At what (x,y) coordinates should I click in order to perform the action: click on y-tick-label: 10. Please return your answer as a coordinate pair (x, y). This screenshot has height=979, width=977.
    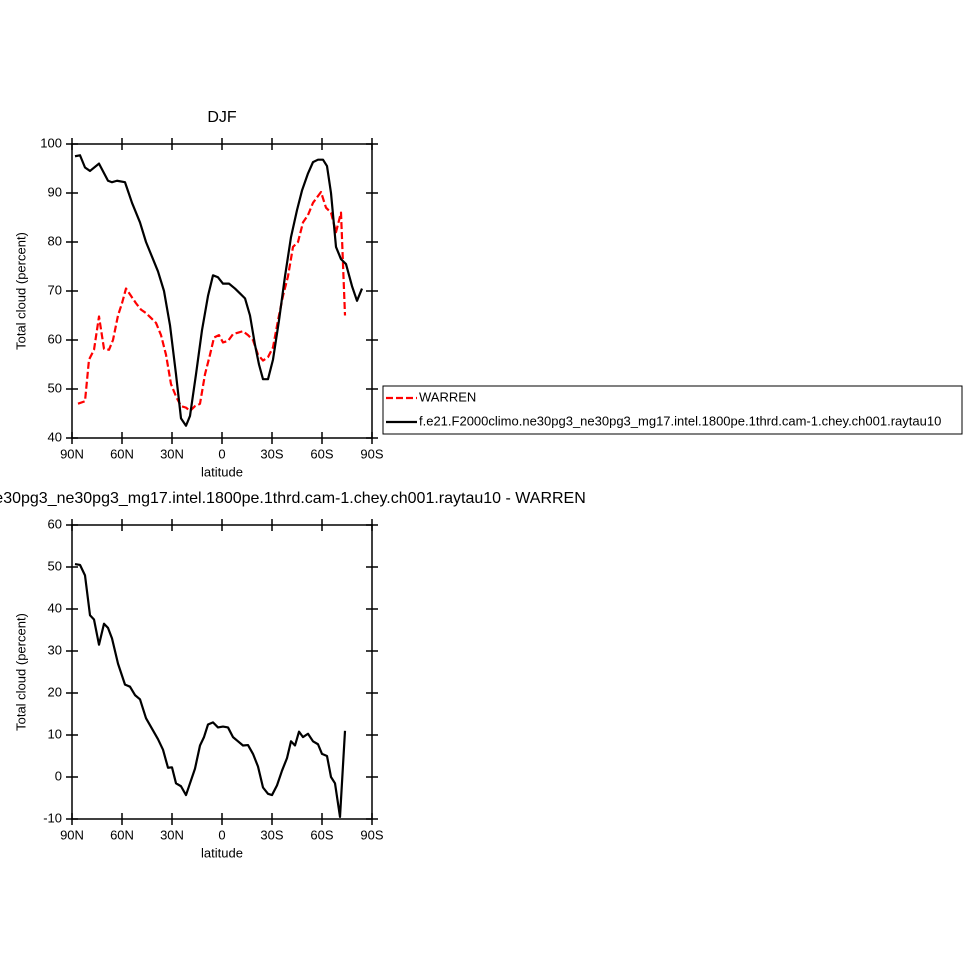
    Looking at the image, I should click on (55, 733).